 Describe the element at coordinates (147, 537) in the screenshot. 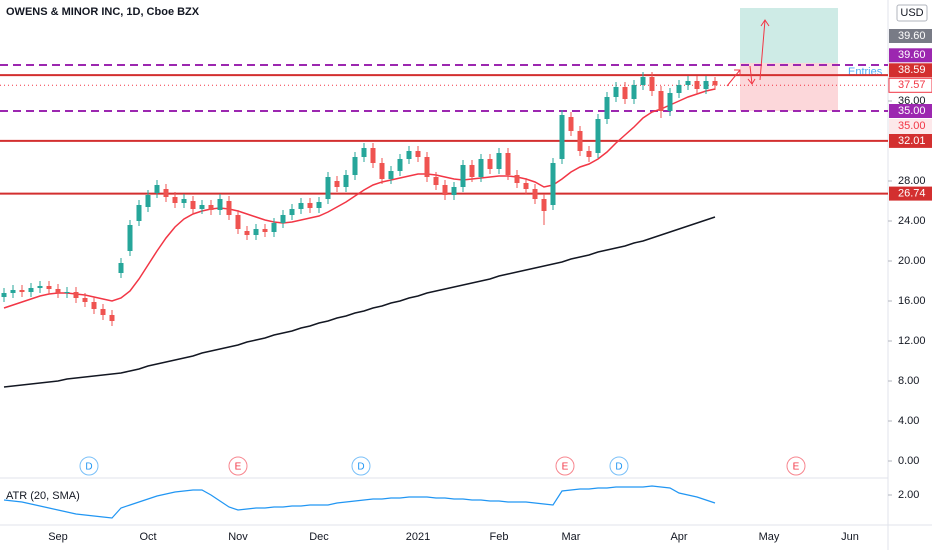

I see `x-tick-label: Oct` at that location.